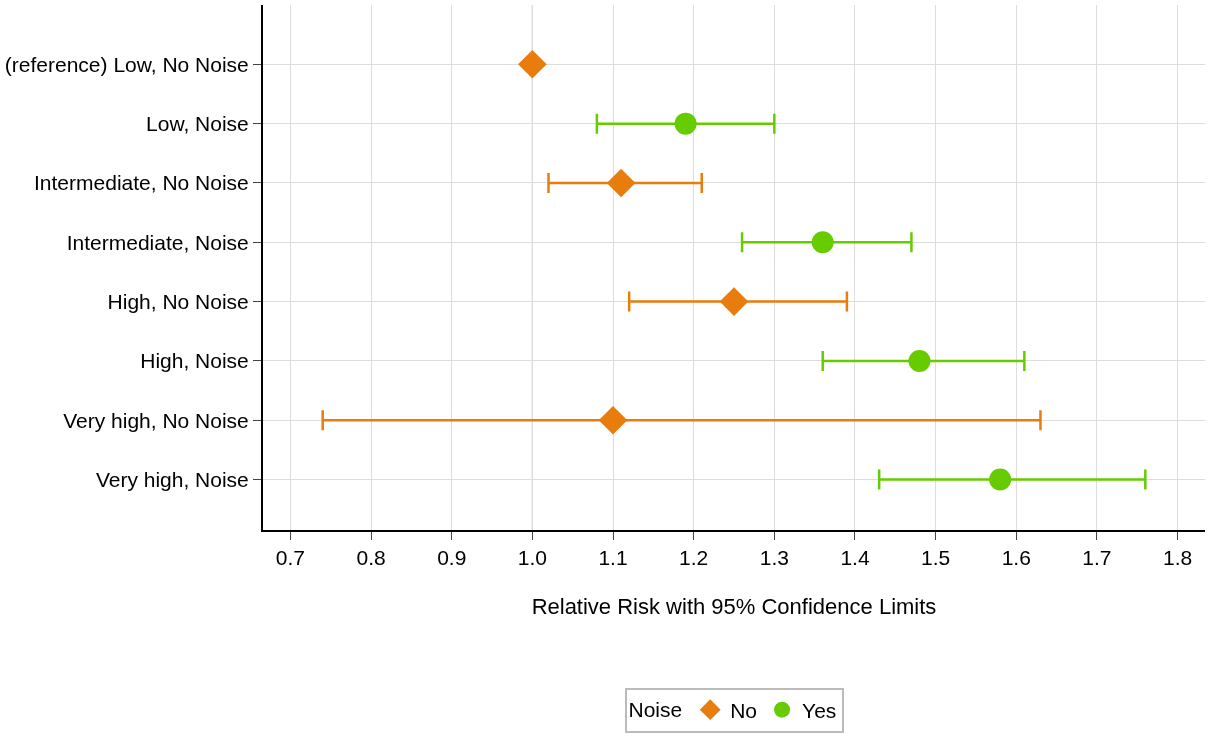  I want to click on x-tick-label: 0.9, so click(452, 558).